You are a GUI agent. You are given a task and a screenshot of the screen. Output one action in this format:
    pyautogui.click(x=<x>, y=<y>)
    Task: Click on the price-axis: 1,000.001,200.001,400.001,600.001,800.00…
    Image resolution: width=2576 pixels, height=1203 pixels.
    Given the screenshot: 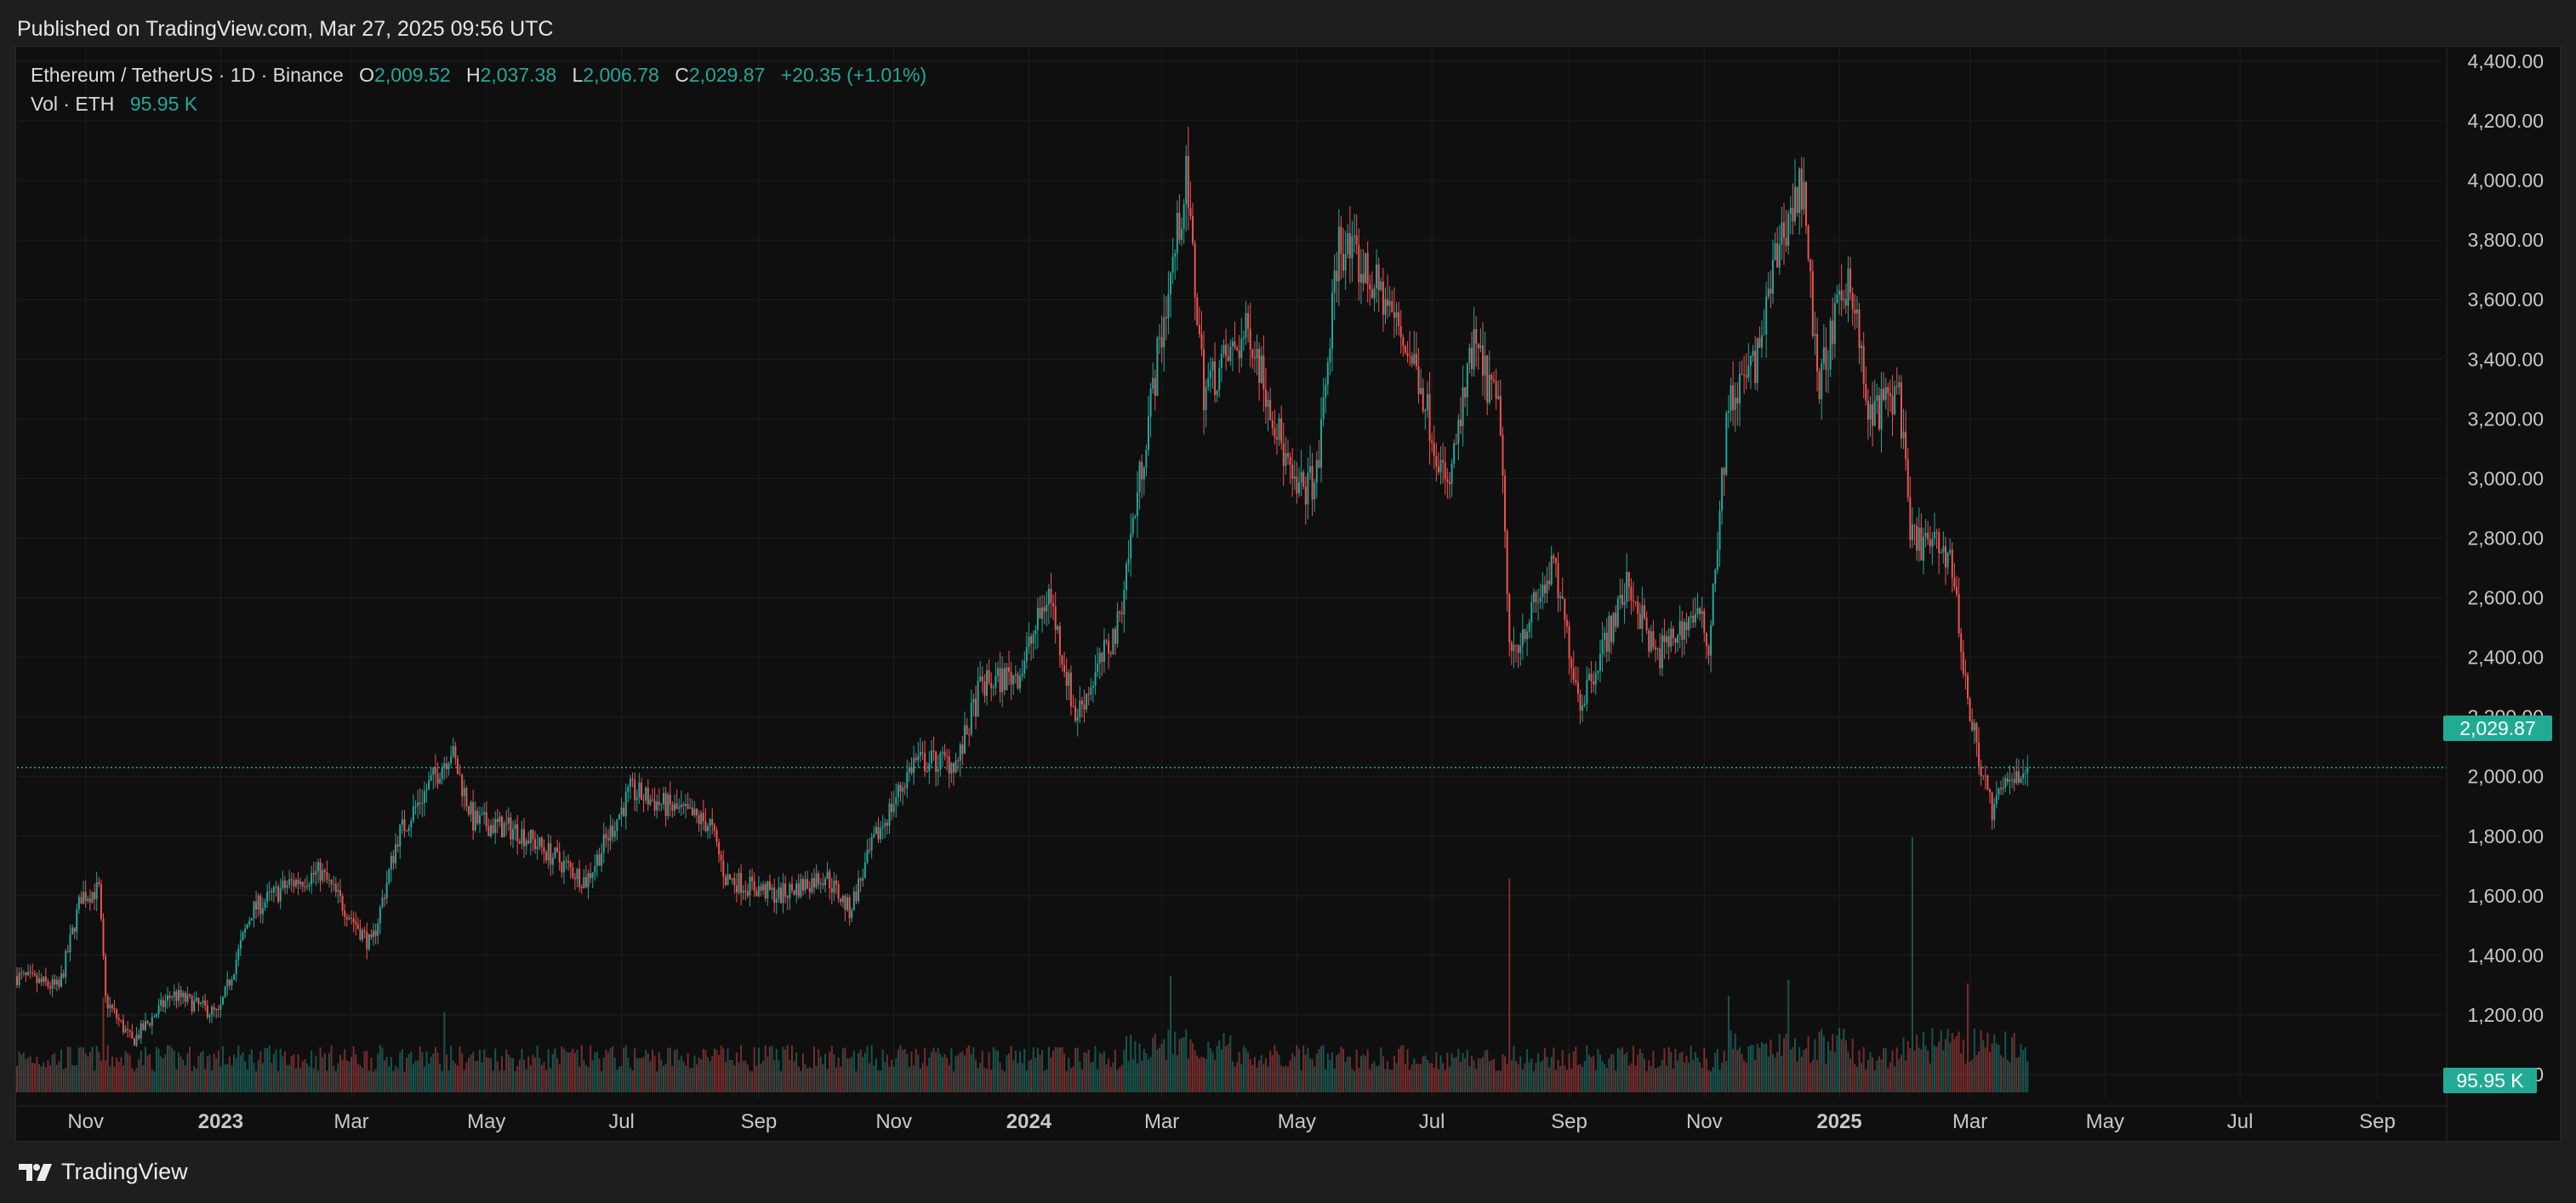 What is the action you would take?
    pyautogui.click(x=2495, y=594)
    